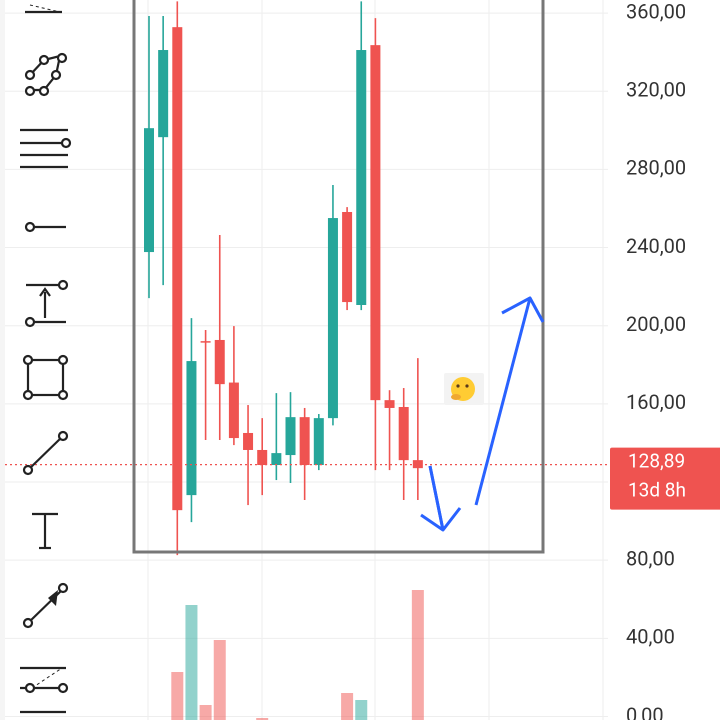 The image size is (720, 724). What do you see at coordinates (464, 389) in the screenshot?
I see `emoji-icon` at bounding box center [464, 389].